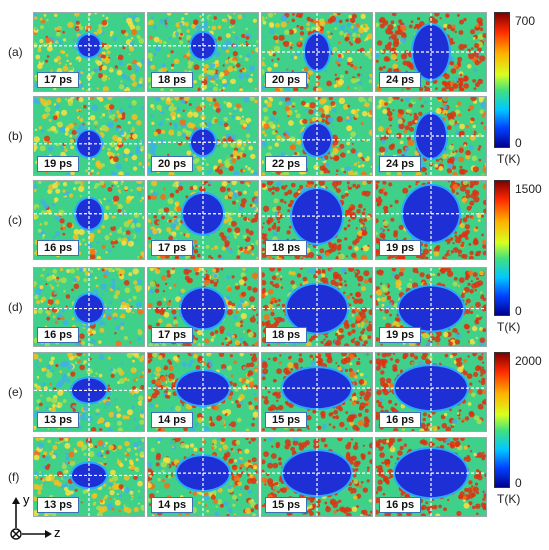 This screenshot has width=549, height=550. What do you see at coordinates (528, 361) in the screenshot?
I see `colorbar-max: 2000` at bounding box center [528, 361].